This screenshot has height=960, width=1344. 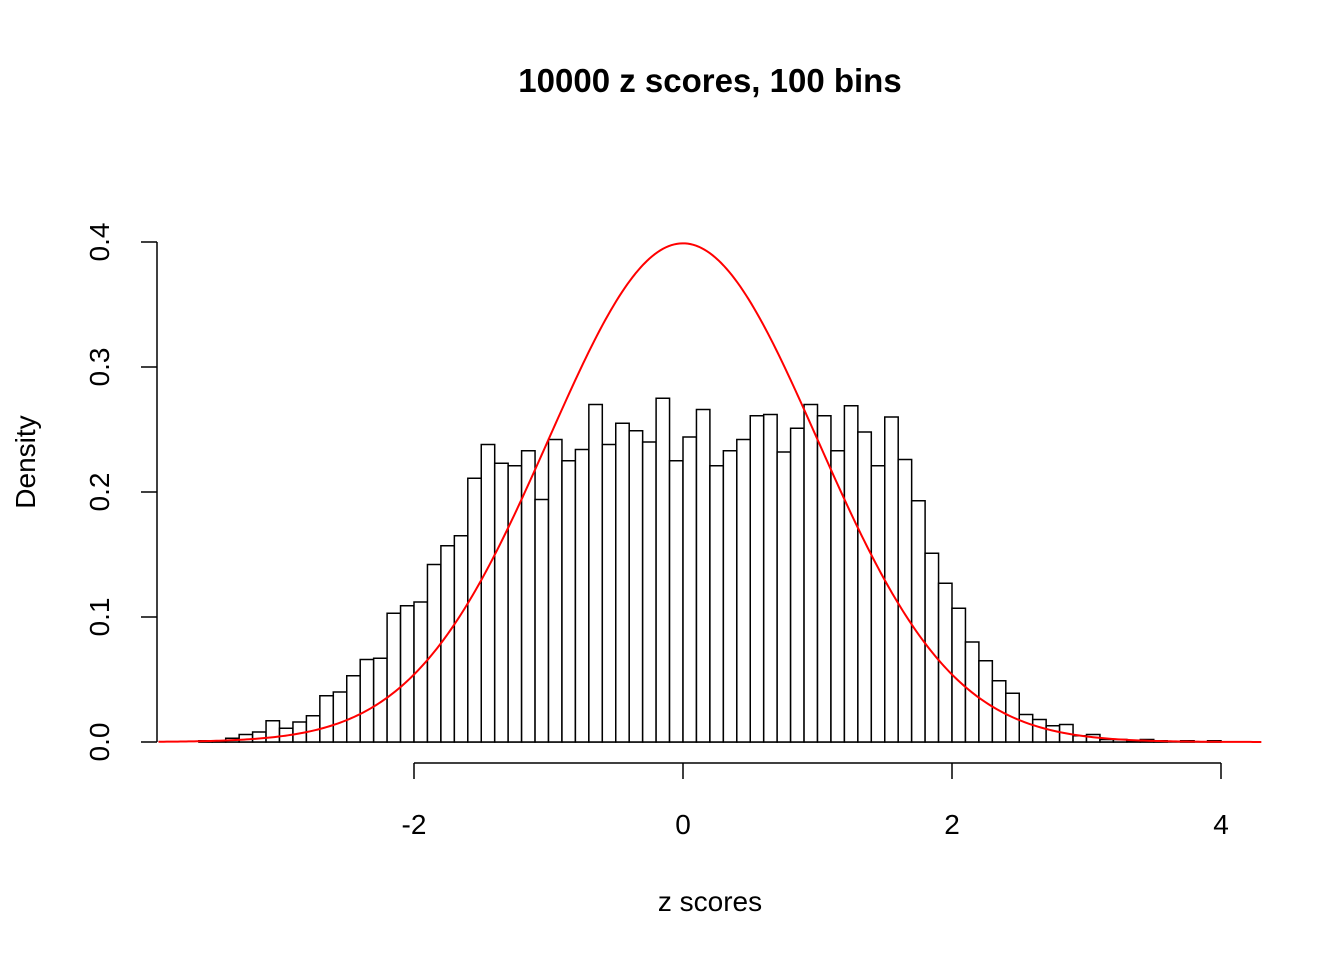 What do you see at coordinates (709, 80) in the screenshot?
I see `chart-title: 10000 z scores, 100 bins` at bounding box center [709, 80].